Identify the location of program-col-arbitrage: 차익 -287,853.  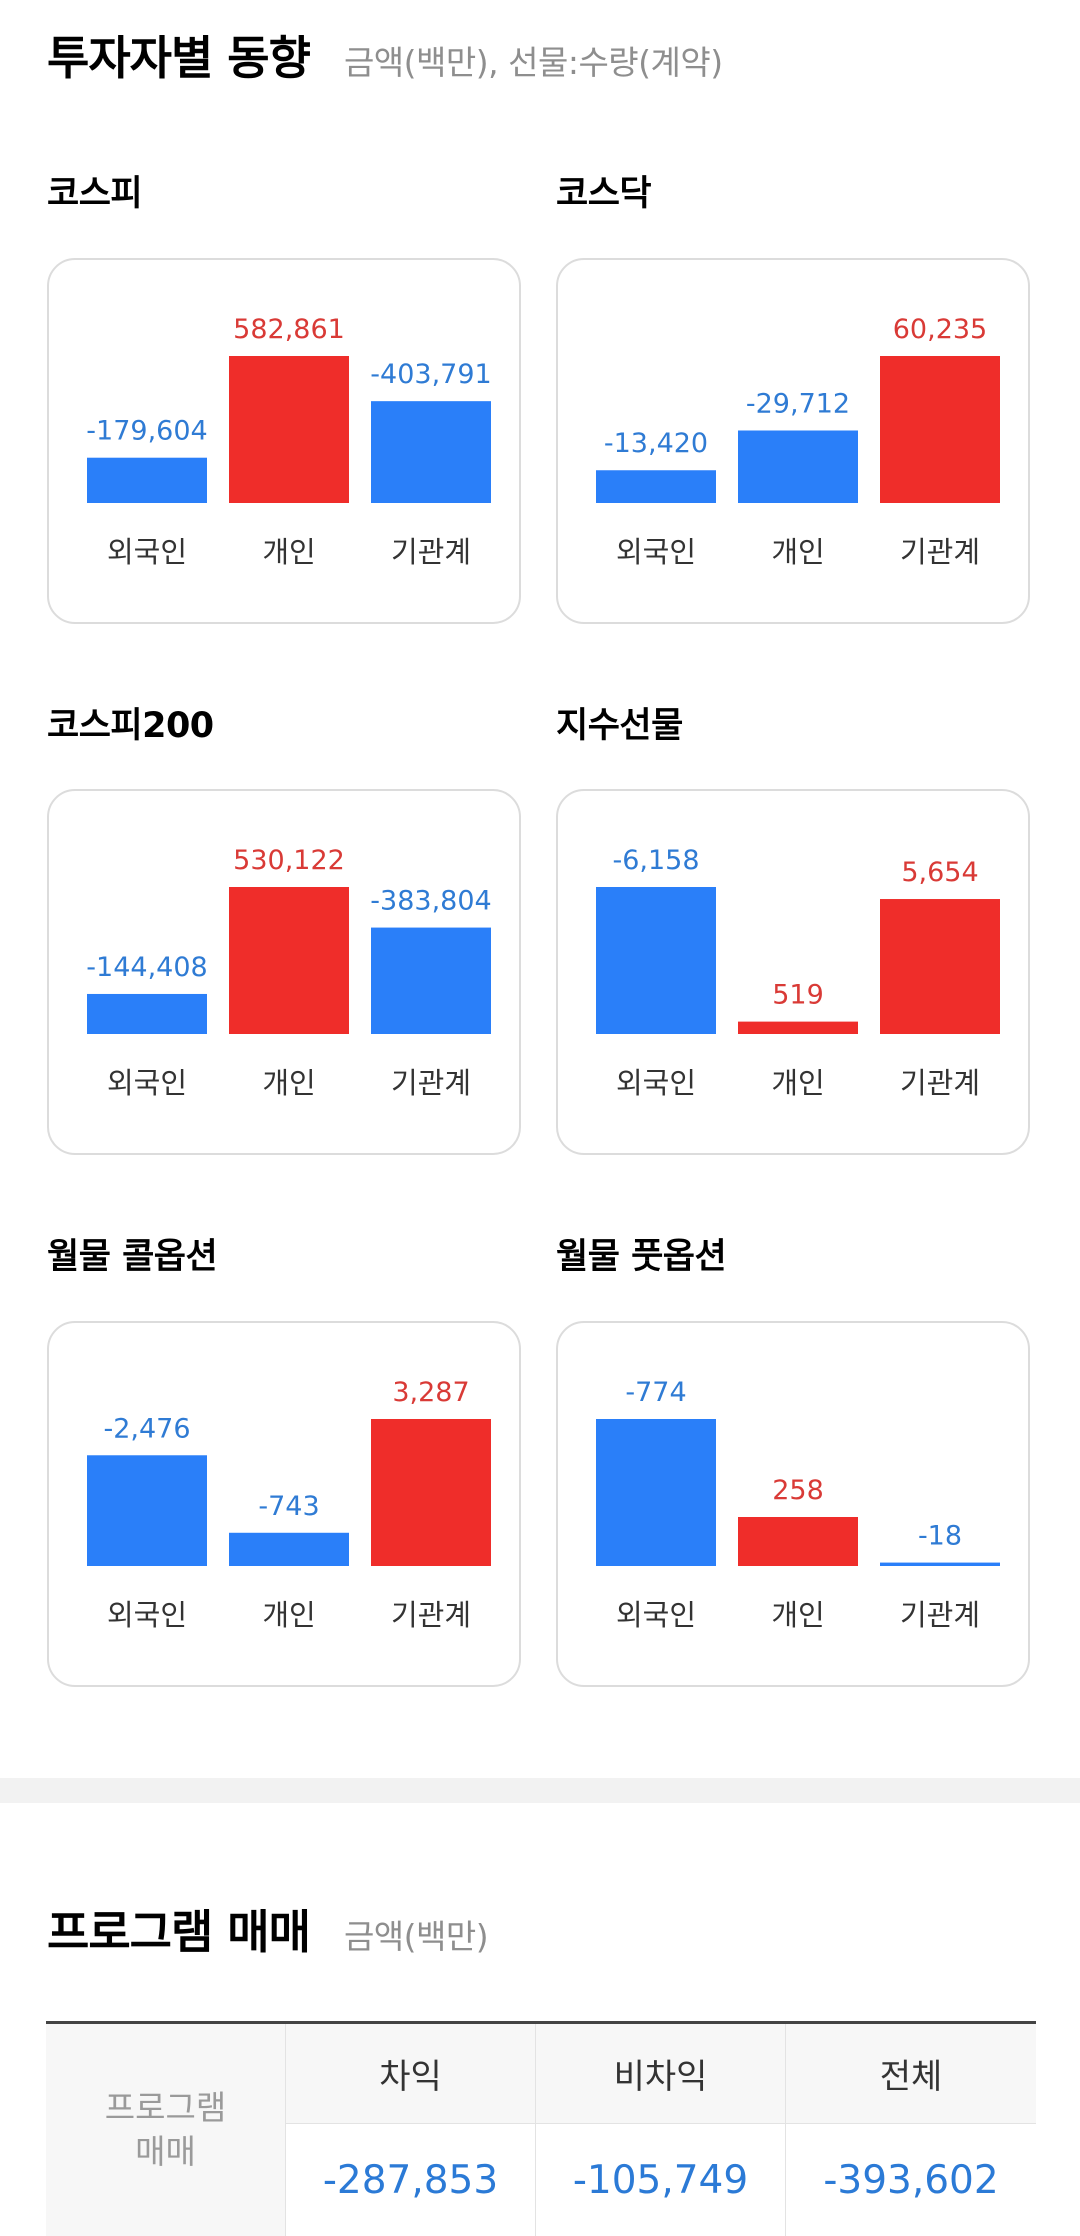
(411, 2130).